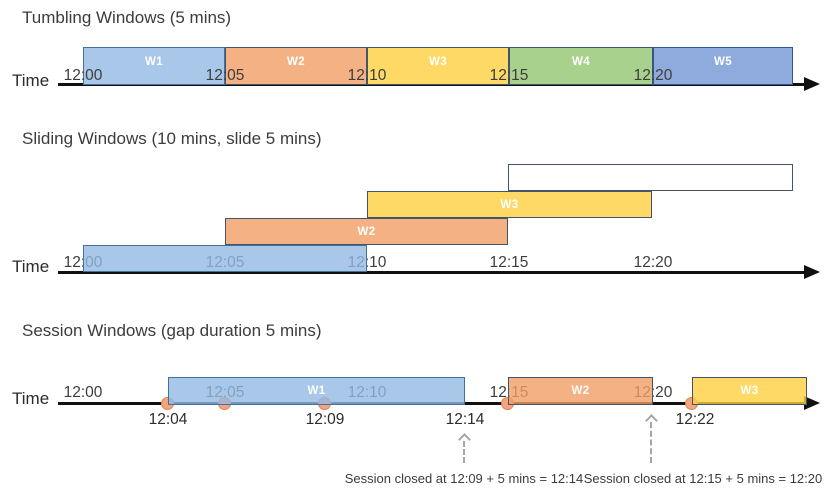 Image resolution: width=829 pixels, height=498 pixels. What do you see at coordinates (695, 419) in the screenshot?
I see `event-time-label: 12:22` at bounding box center [695, 419].